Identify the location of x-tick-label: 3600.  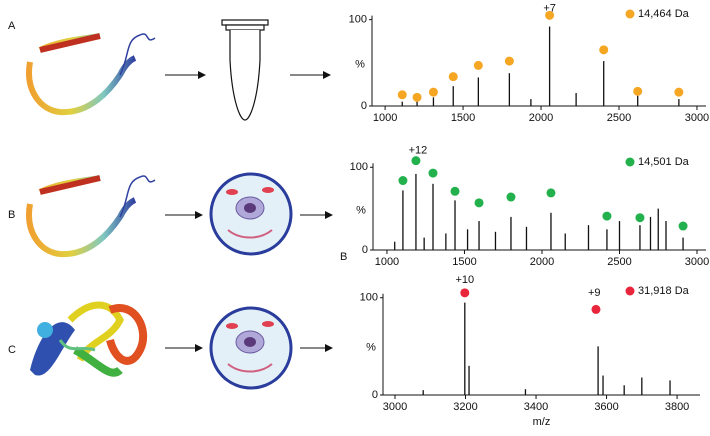
(606, 407).